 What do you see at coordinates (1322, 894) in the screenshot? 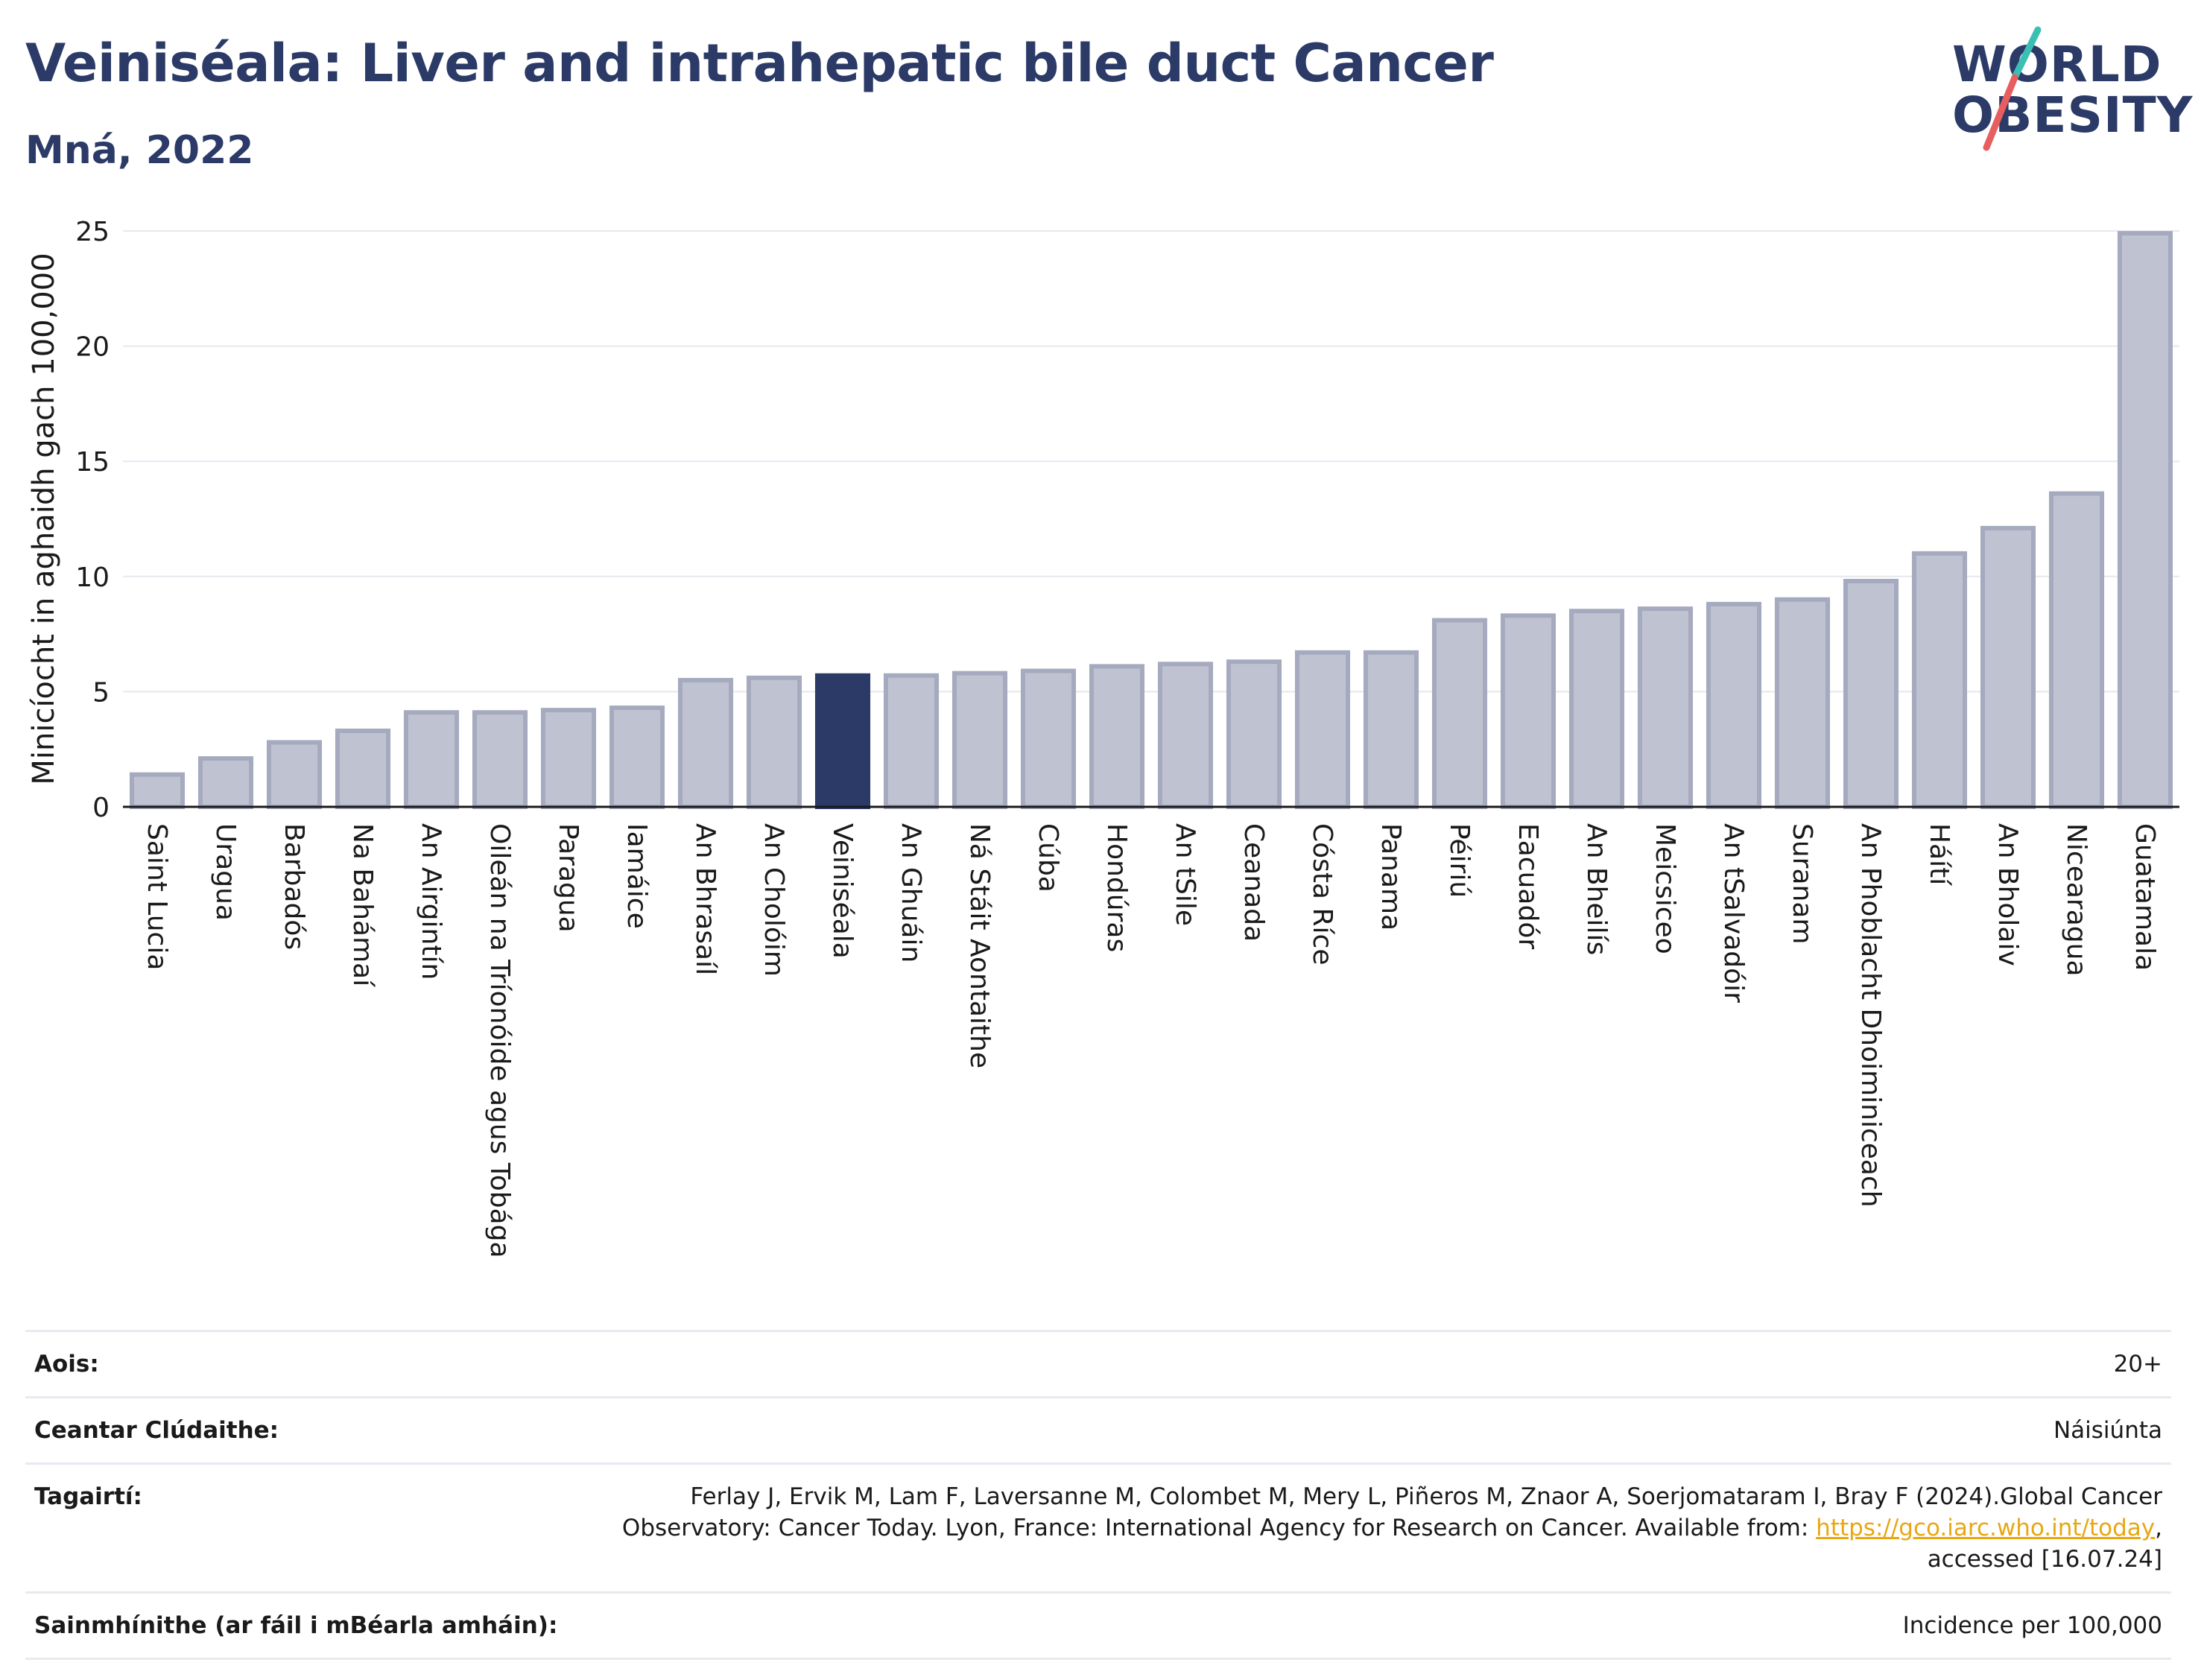
I see `x-tick-label: Cósta Ríce` at bounding box center [1322, 894].